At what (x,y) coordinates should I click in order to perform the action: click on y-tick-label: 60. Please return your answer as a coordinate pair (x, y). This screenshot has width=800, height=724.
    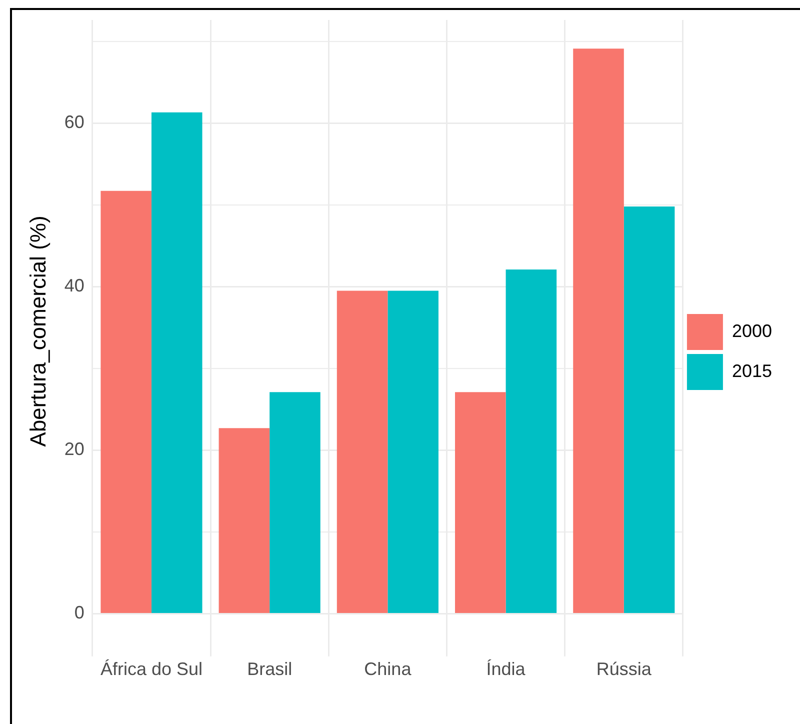
    Looking at the image, I should click on (74, 122).